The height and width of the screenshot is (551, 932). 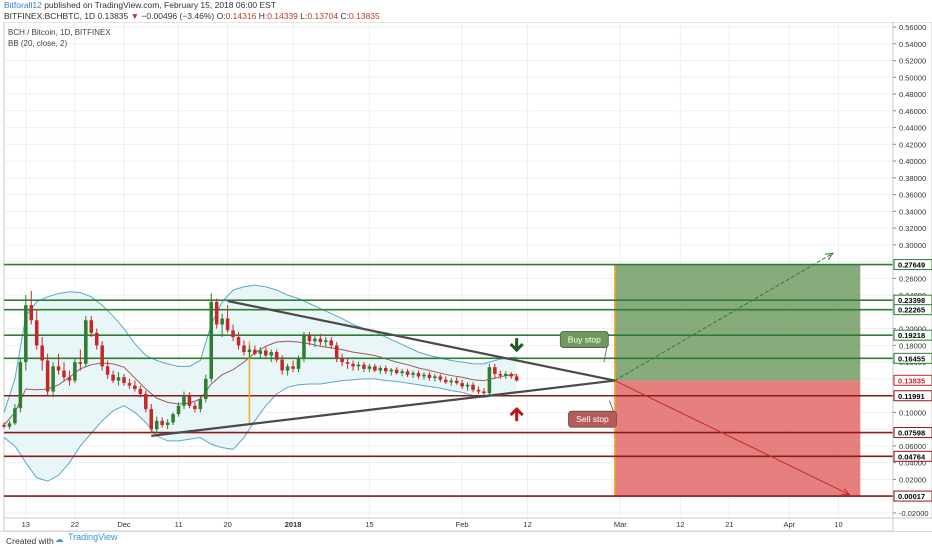 I want to click on symbol-name: BITFINEX:BCHBTC, 1D, so click(x=50, y=16).